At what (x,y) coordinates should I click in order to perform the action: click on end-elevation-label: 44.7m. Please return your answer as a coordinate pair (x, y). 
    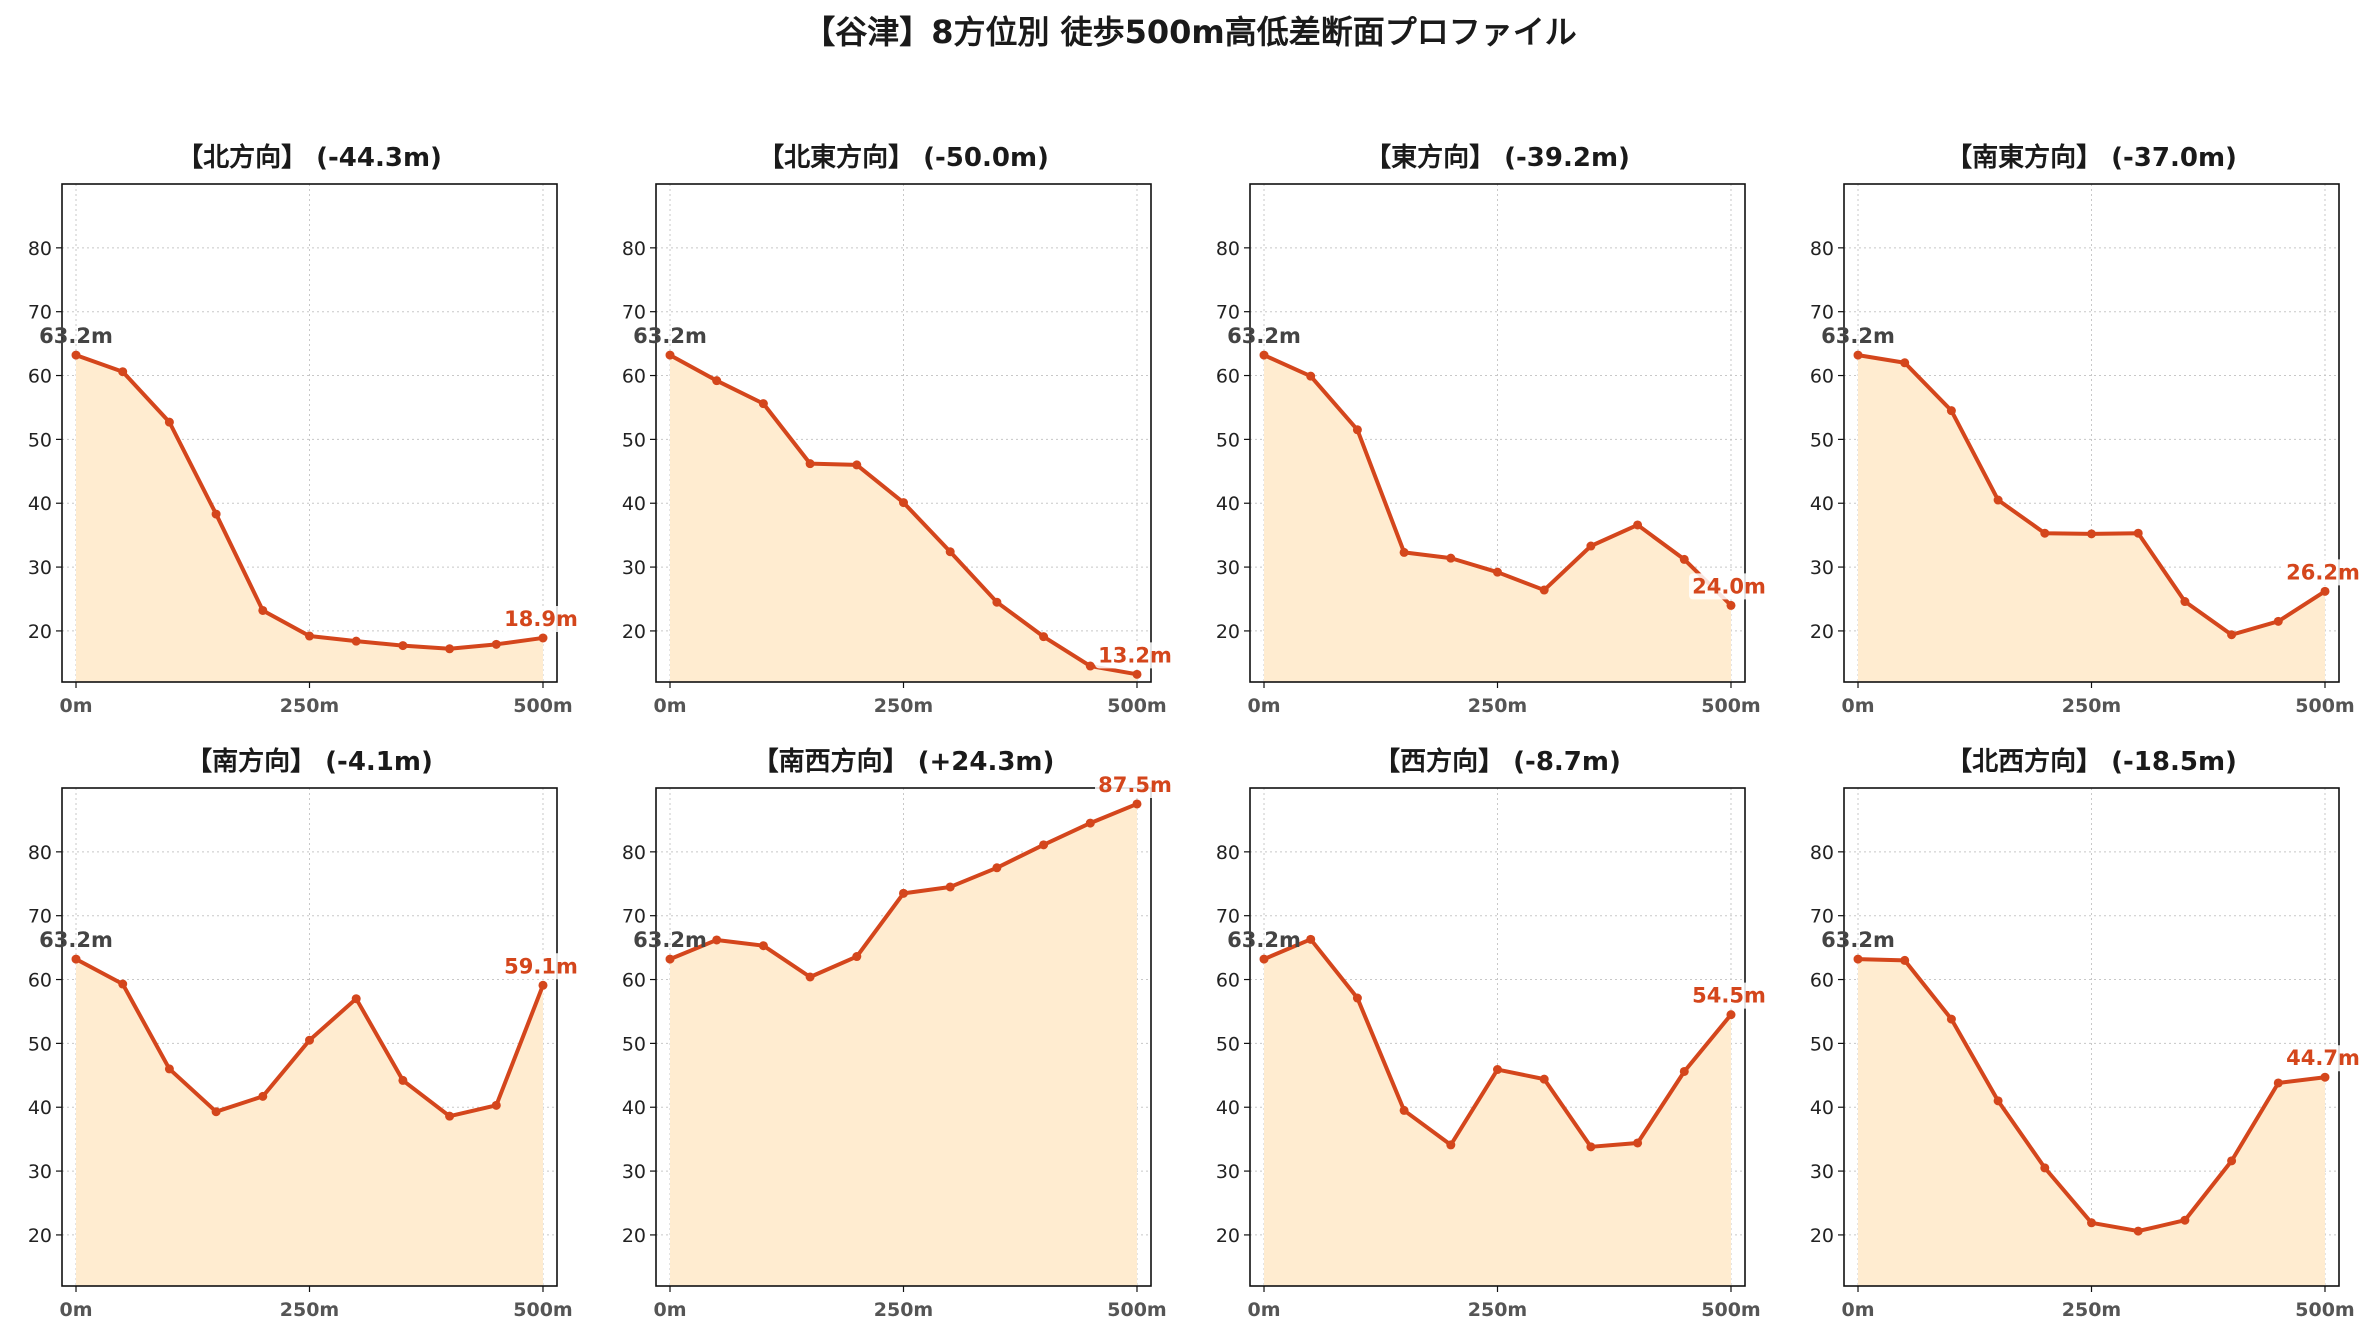
    Looking at the image, I should click on (2323, 1058).